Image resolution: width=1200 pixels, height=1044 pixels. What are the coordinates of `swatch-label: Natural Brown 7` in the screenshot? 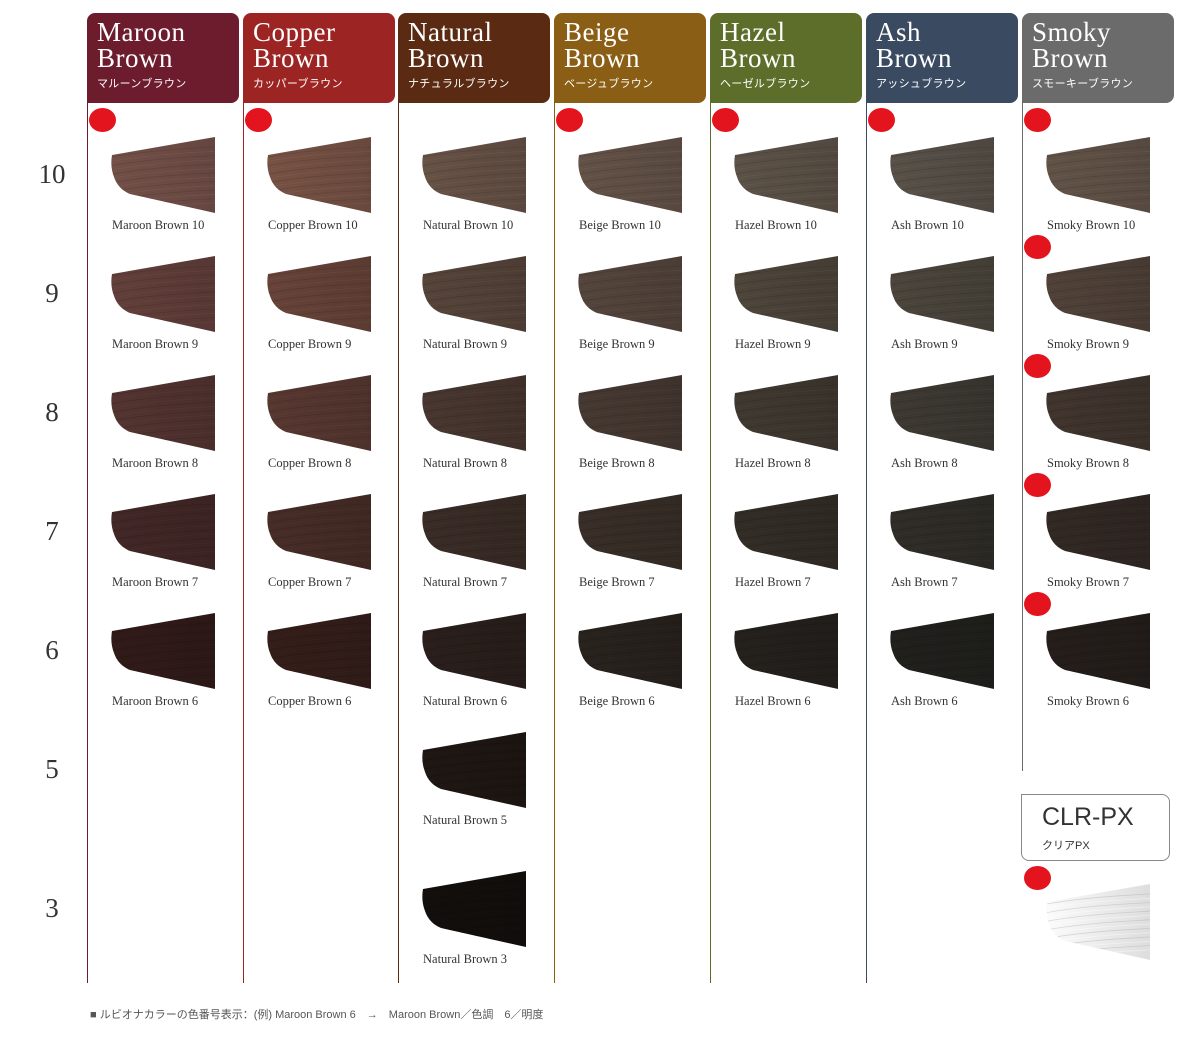 It's located at (465, 582).